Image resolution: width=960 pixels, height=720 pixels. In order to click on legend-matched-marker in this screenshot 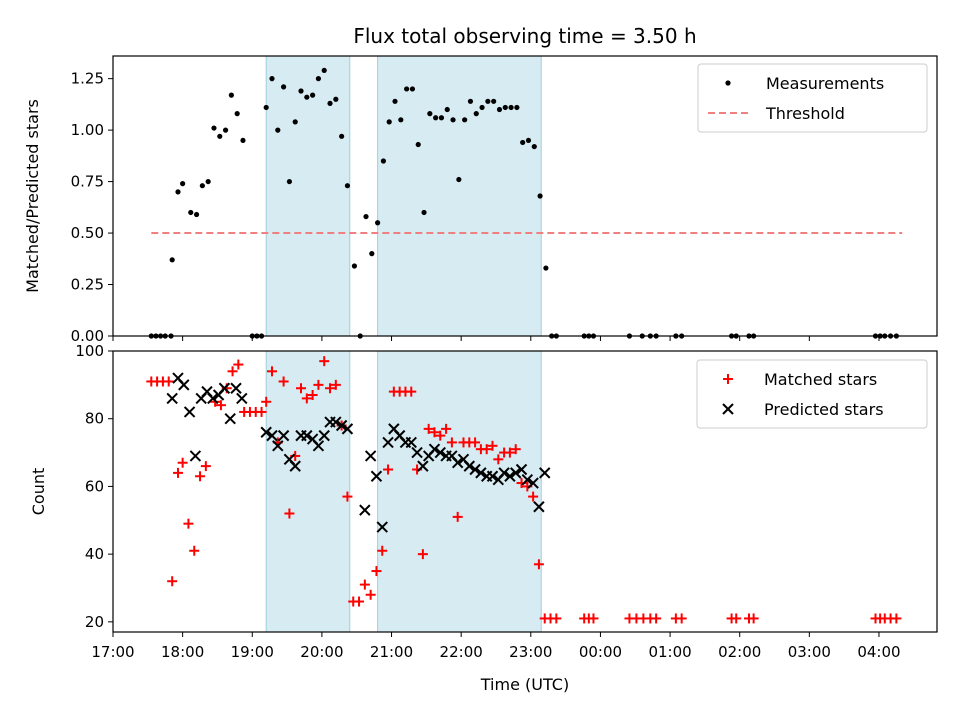, I will do `click(728, 379)`.